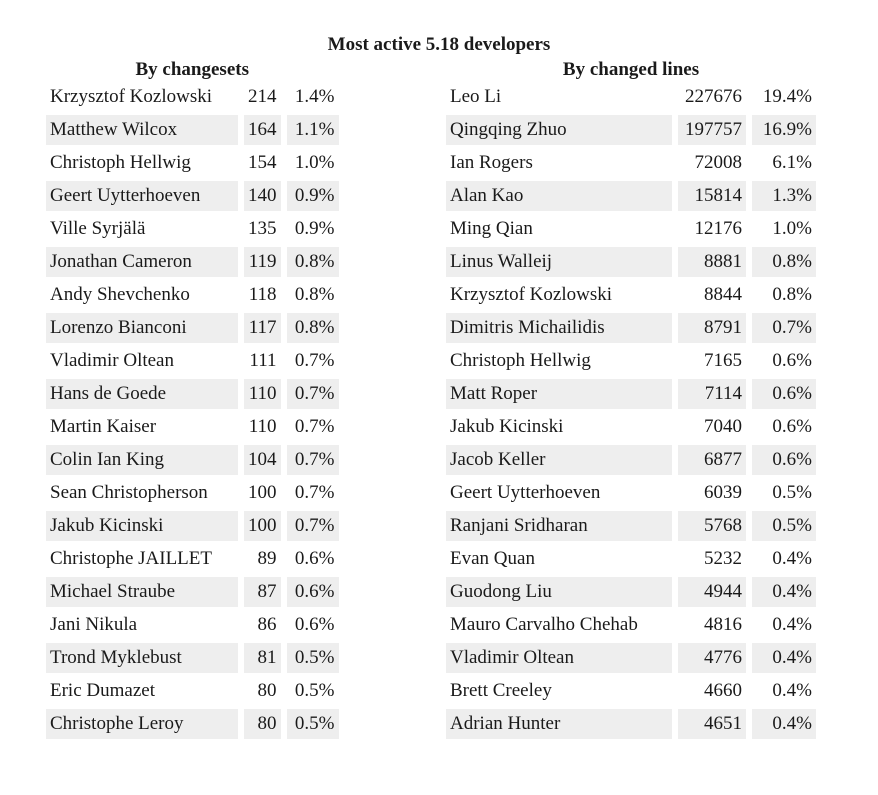 This screenshot has height=795, width=878. What do you see at coordinates (723, 690) in the screenshot?
I see `change-count: 4660` at bounding box center [723, 690].